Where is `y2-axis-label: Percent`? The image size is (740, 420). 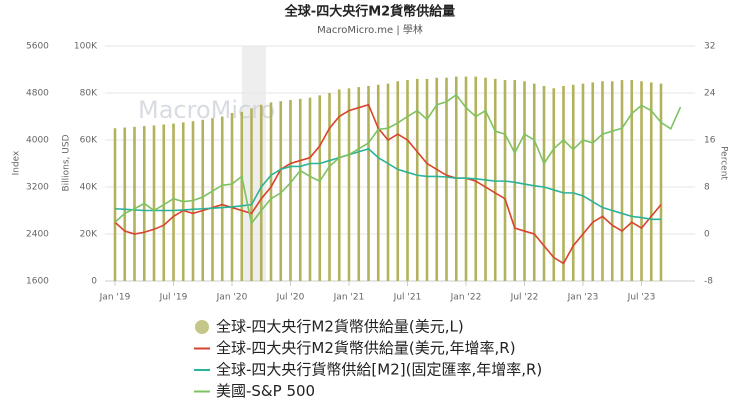 y2-axis-label: Percent is located at coordinates (724, 163).